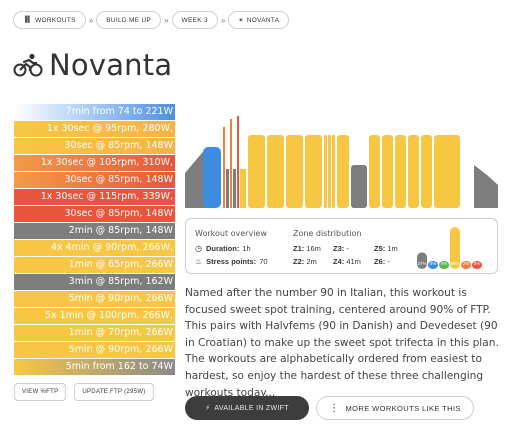  Describe the element at coordinates (55, 20) in the screenshot. I see `breadcrumb-label: WORKOUTS` at that location.